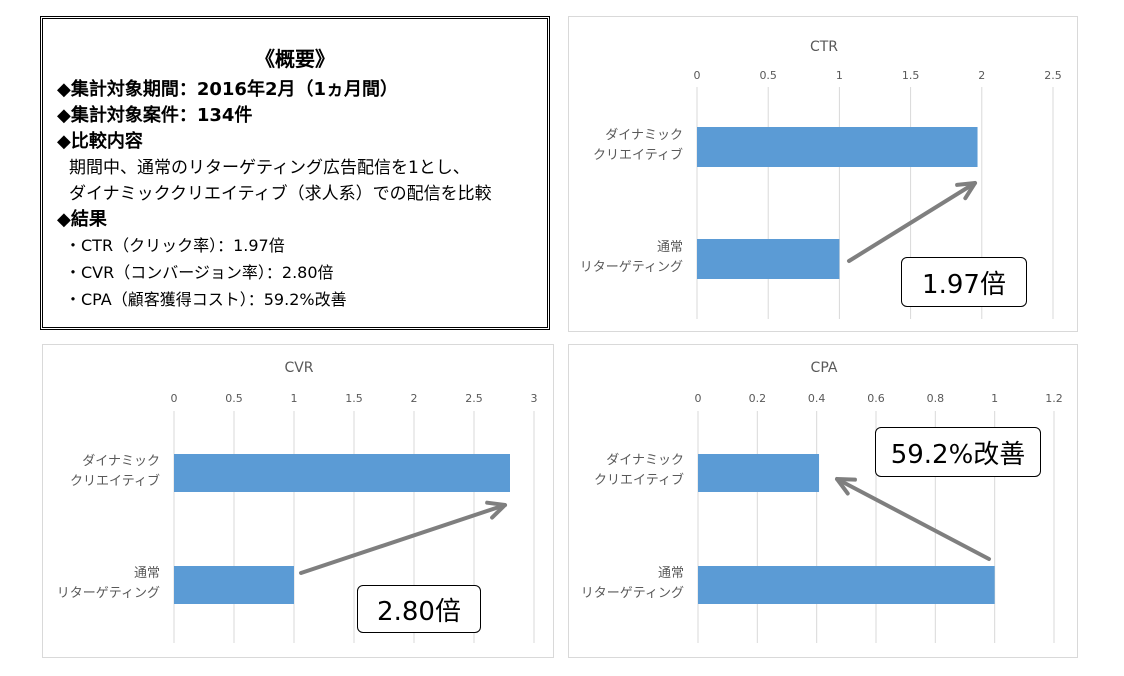 The width and height of the screenshot is (1124, 676). Describe the element at coordinates (108, 593) in the screenshot. I see `cvr-category-label: リターゲティング` at that location.